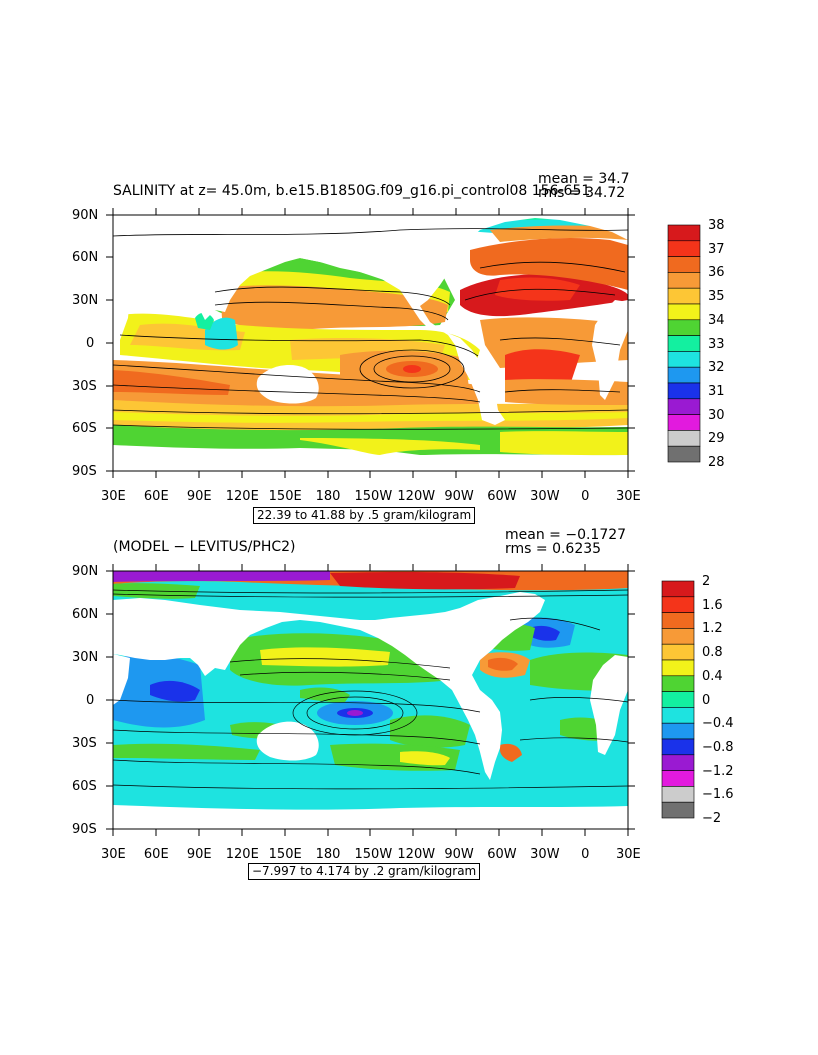 Image resolution: width=818 pixels, height=1055 pixels. I want to click on p2-lon-label: 60E, so click(156, 854).